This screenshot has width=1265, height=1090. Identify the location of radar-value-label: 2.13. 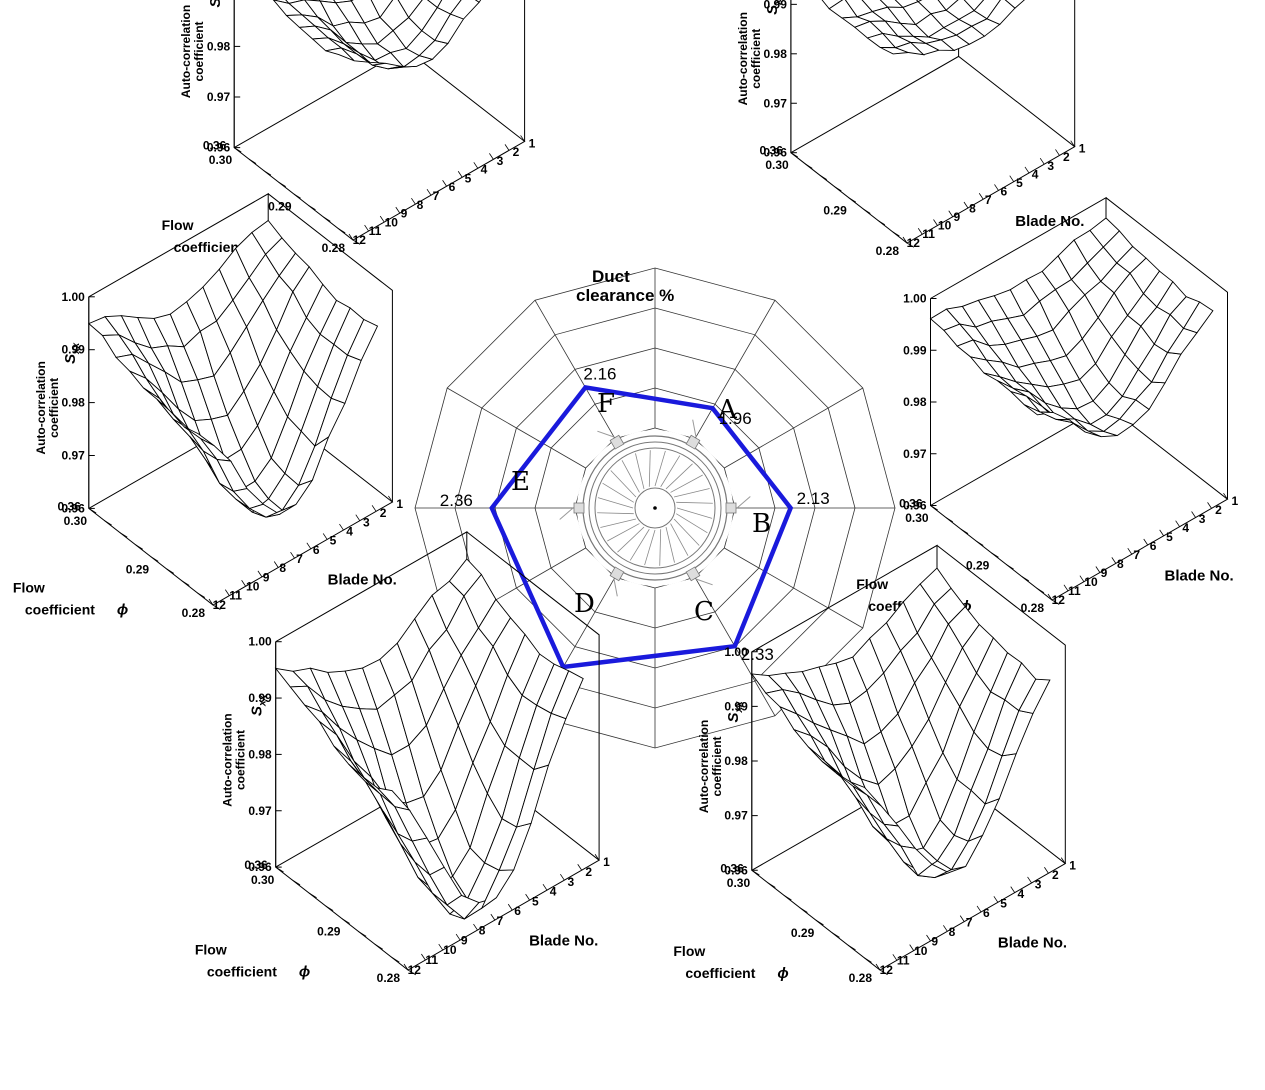
(813, 498).